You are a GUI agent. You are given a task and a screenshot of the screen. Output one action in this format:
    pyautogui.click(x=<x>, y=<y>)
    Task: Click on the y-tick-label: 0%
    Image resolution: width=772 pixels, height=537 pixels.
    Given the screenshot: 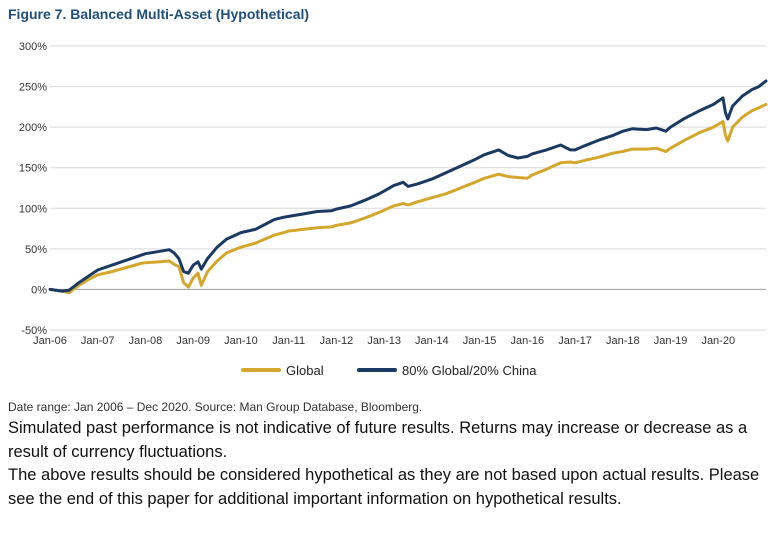 What is the action you would take?
    pyautogui.click(x=39, y=290)
    